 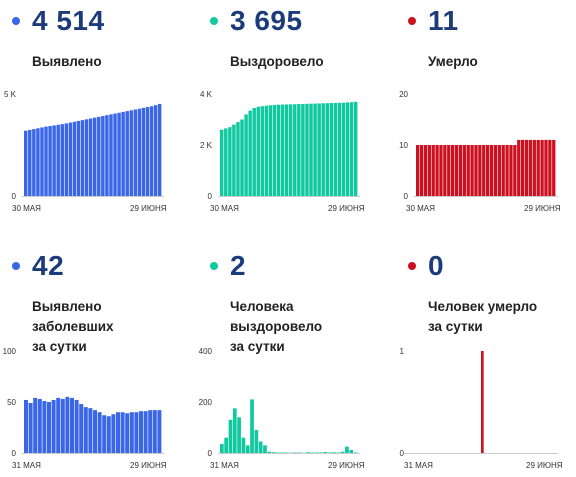 What do you see at coordinates (403, 94) in the screenshot?
I see `y-tick-label: 20` at bounding box center [403, 94].